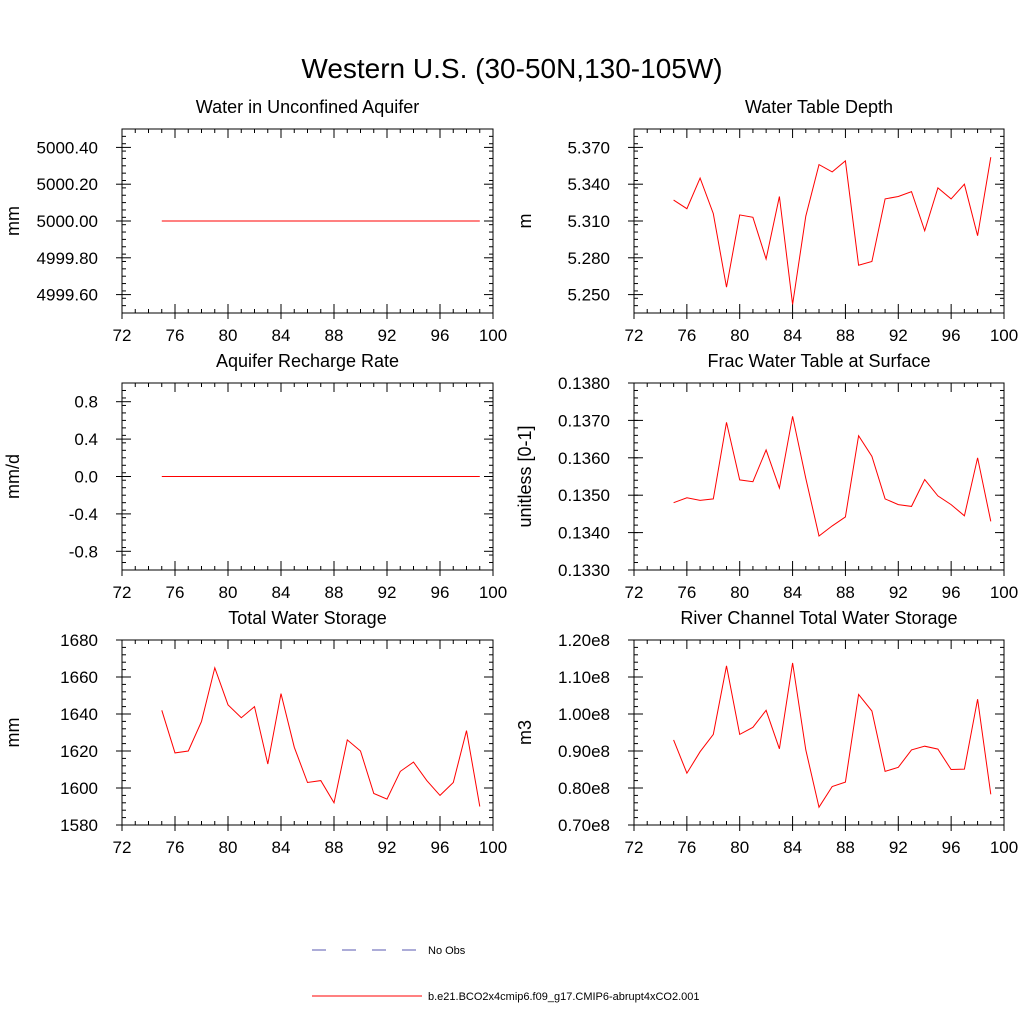 This screenshot has width=1024, height=1024. Describe the element at coordinates (79, 751) in the screenshot. I see `y-tick-label: 1620` at that location.